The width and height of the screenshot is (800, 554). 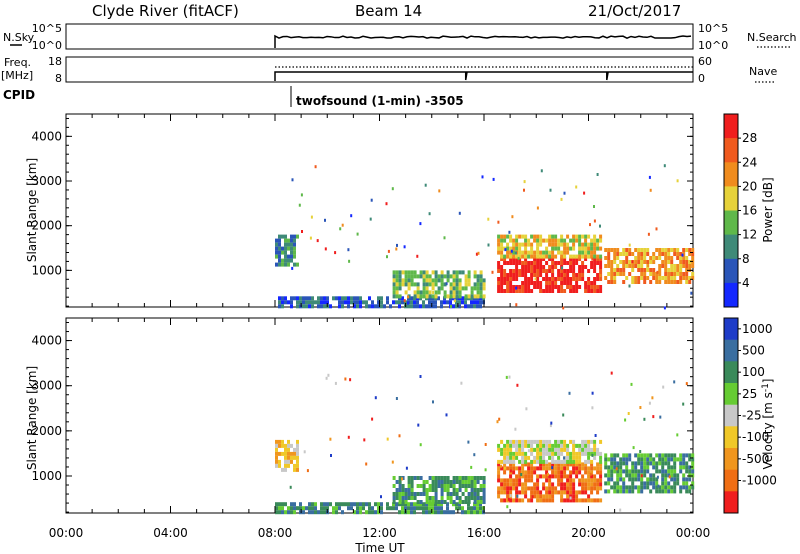 I want to click on power-ylabel: Slant Range [km], so click(x=32, y=210).